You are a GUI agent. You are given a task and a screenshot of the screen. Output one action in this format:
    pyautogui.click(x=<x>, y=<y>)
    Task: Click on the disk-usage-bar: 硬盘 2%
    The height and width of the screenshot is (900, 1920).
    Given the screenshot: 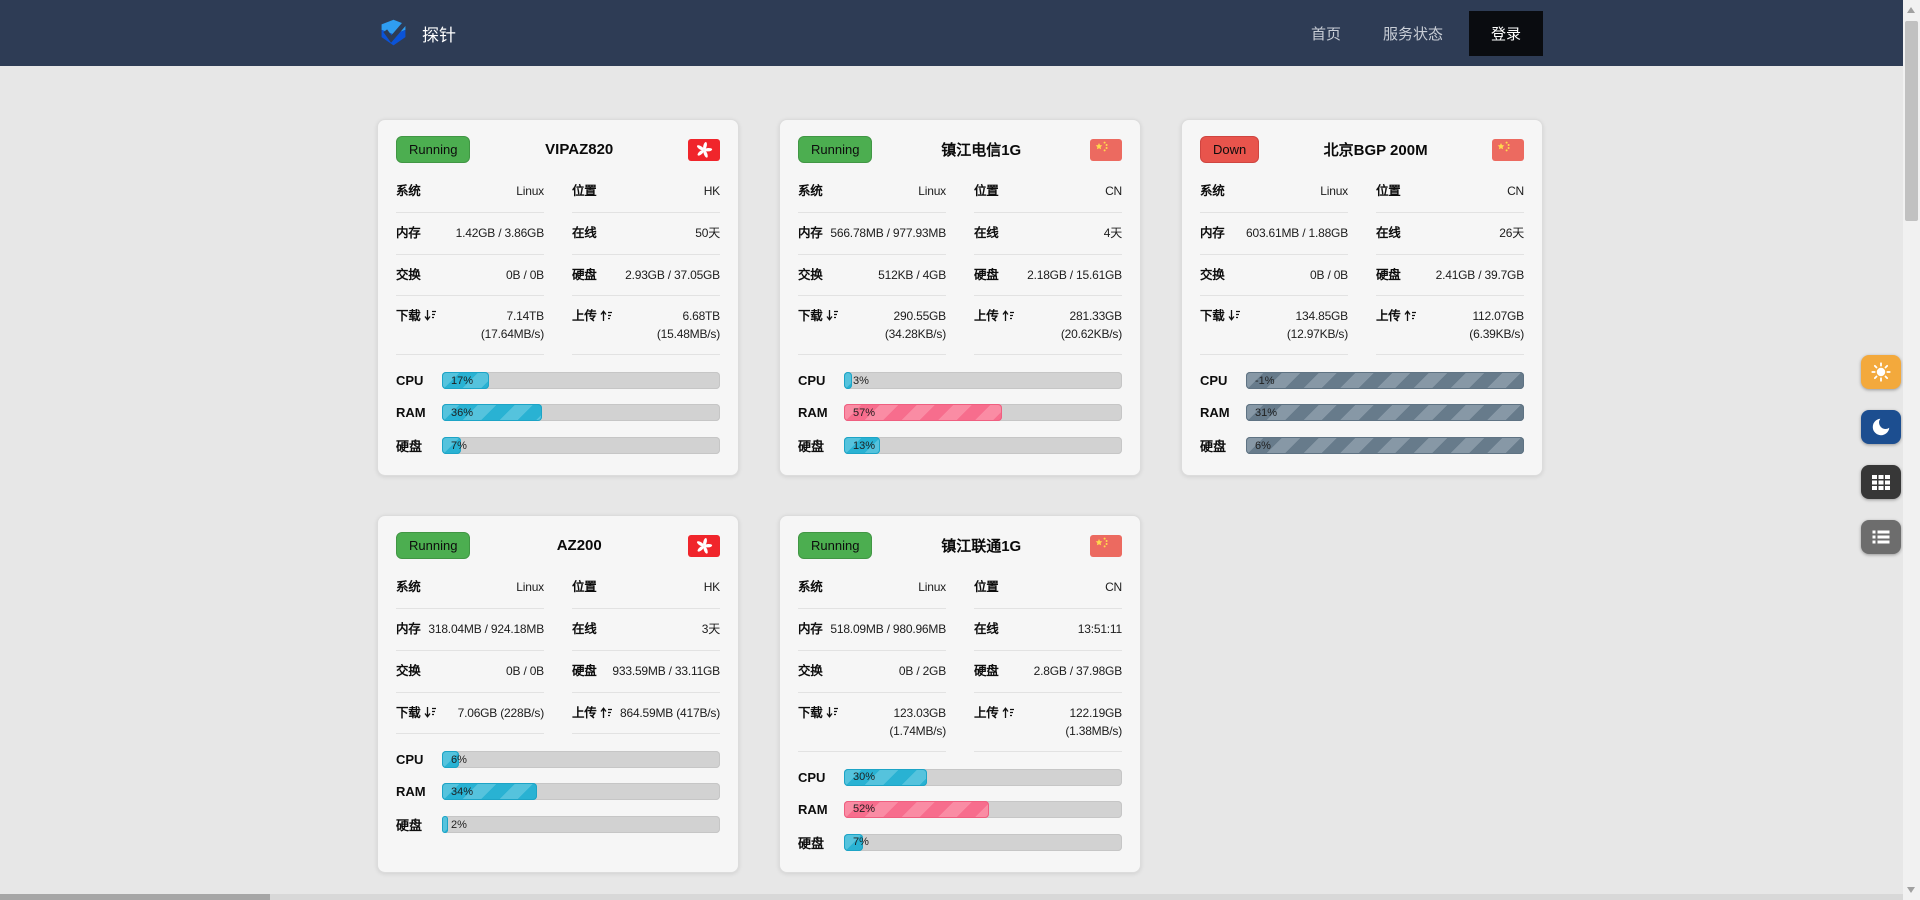 What is the action you would take?
    pyautogui.click(x=558, y=824)
    